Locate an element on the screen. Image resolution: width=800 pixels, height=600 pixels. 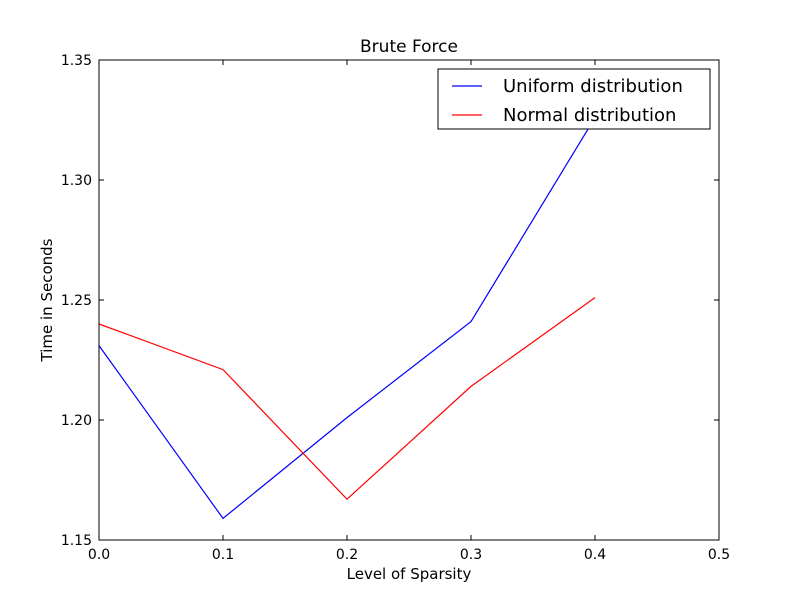
x-tick-label: 0.2 is located at coordinates (347, 555).